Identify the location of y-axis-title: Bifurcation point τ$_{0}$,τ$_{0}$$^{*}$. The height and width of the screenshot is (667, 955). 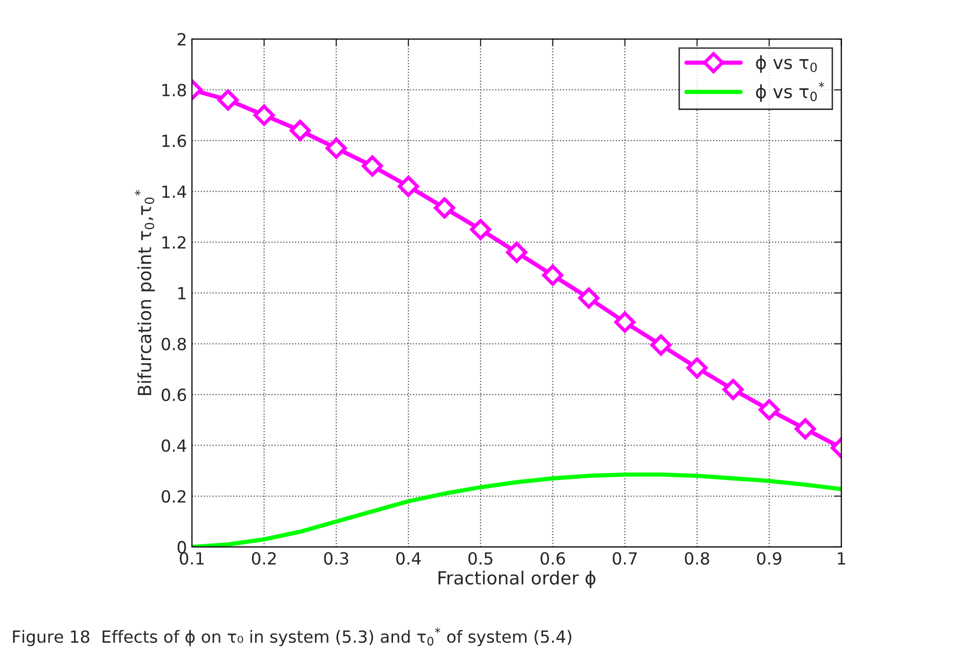
(144, 293).